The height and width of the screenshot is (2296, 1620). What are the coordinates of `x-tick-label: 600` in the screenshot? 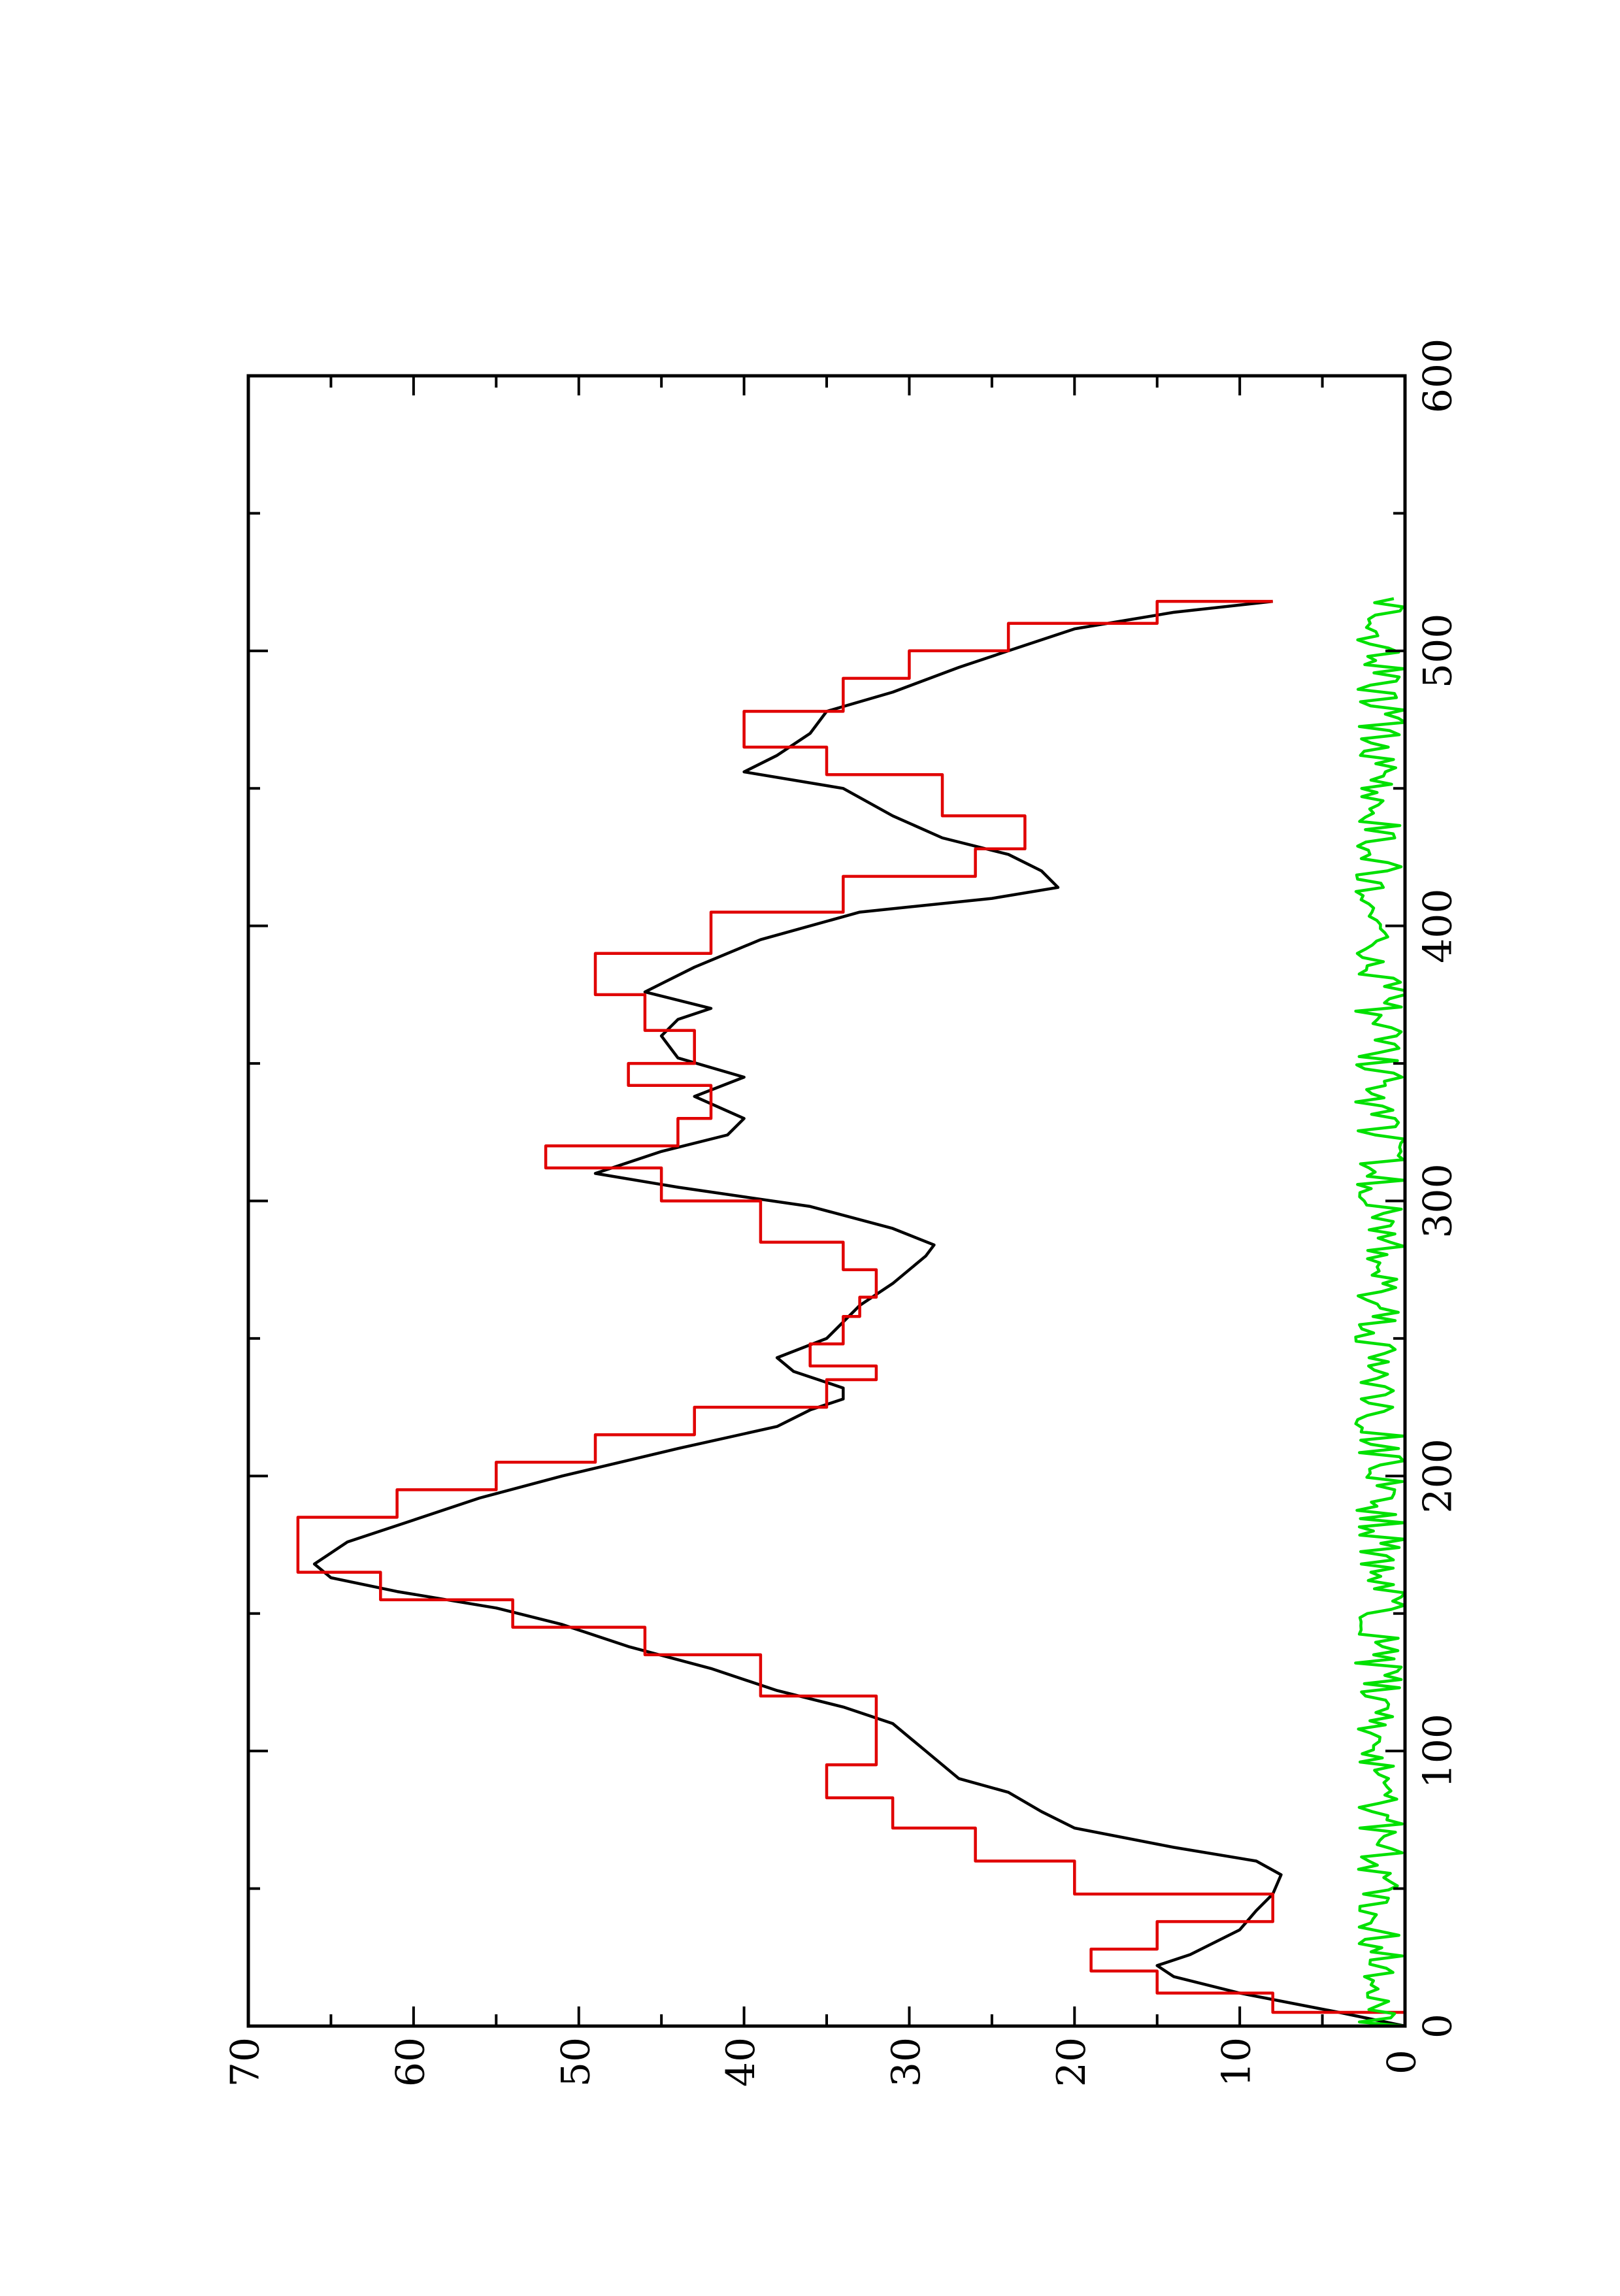 It's located at (1438, 376).